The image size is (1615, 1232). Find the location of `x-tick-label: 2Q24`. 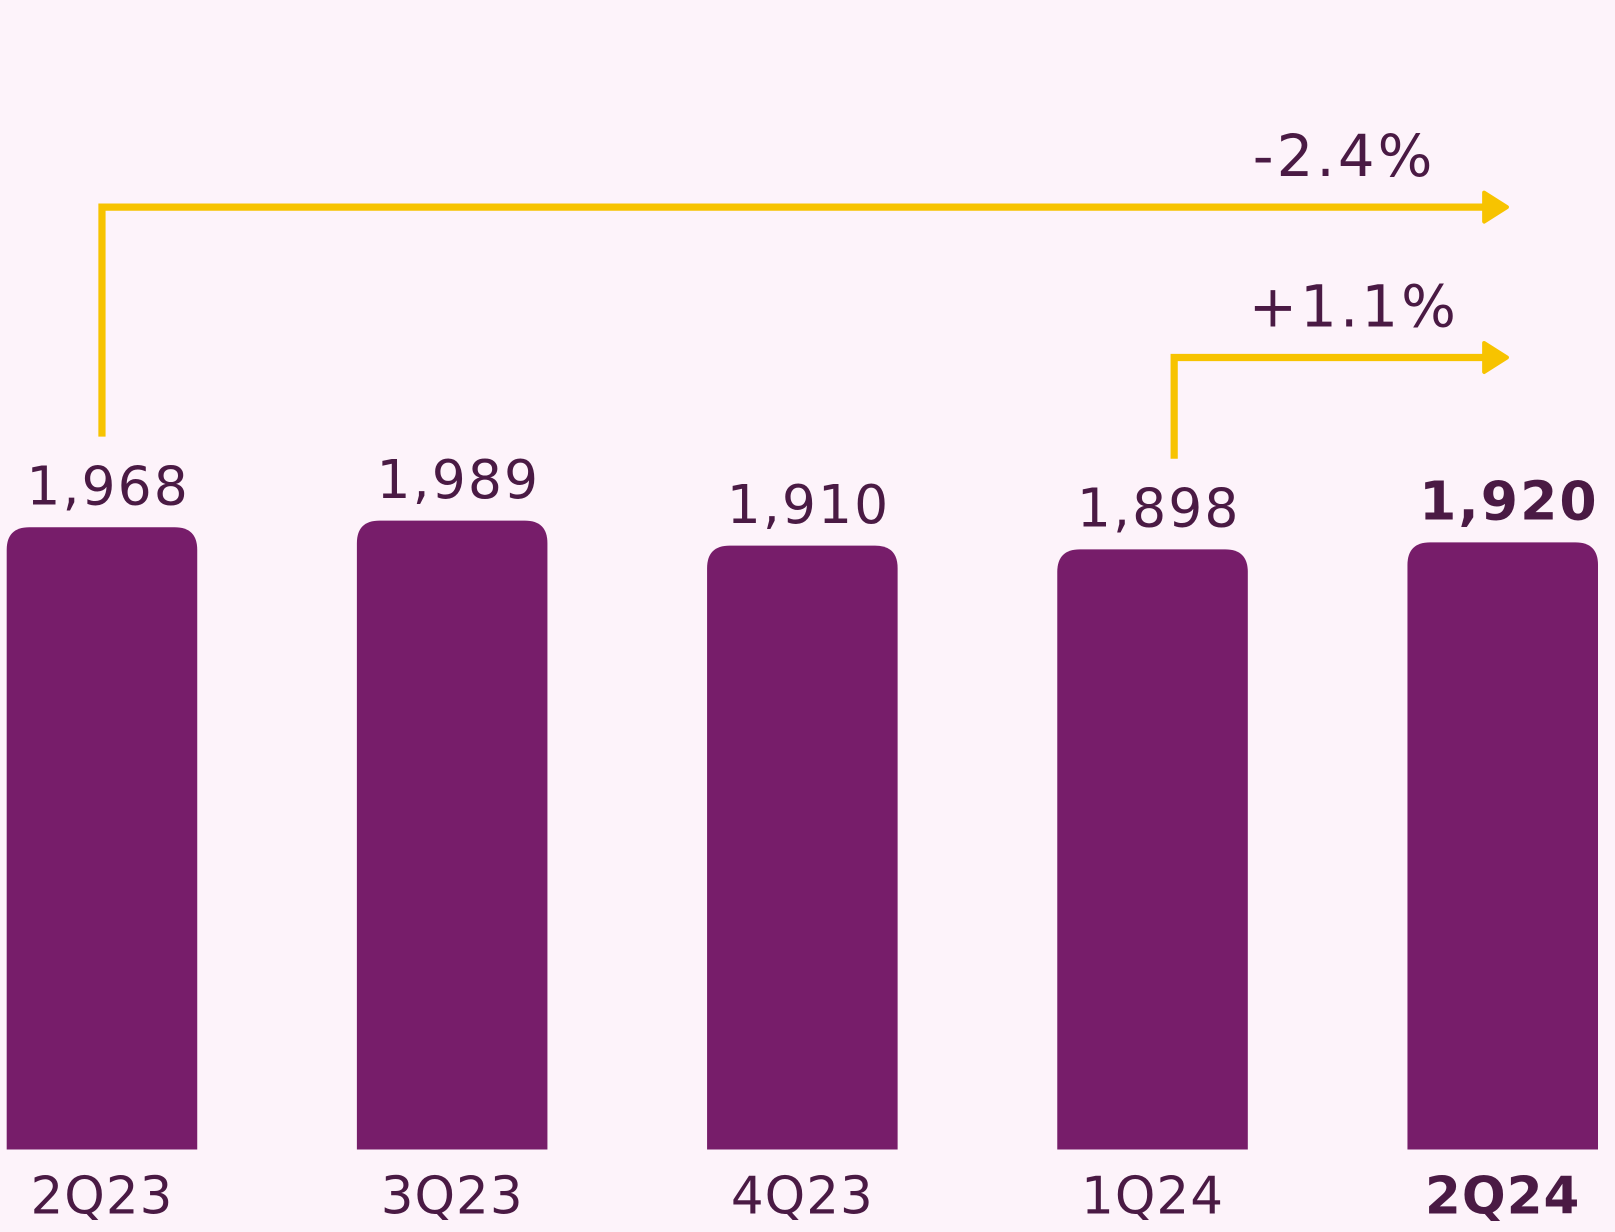

x-tick-label: 2Q24 is located at coordinates (1502, 1196).